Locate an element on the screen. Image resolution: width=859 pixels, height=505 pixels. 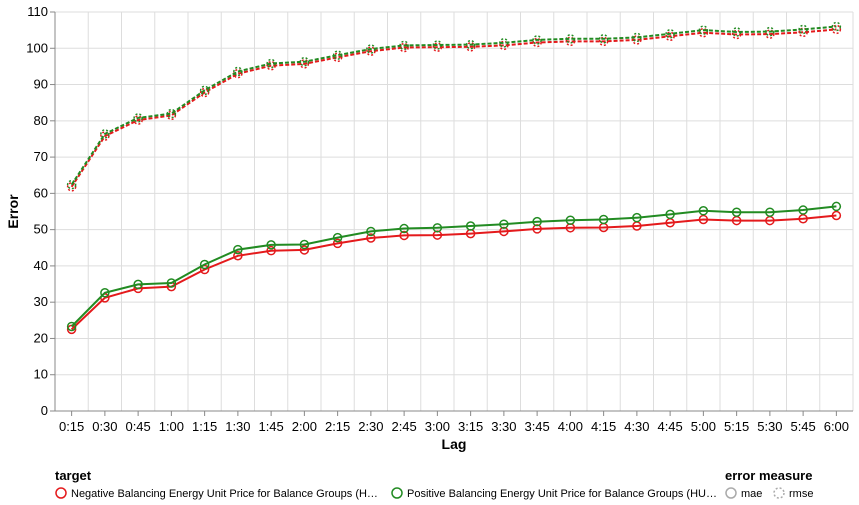
y-tick-label: 40 is located at coordinates (41, 265).